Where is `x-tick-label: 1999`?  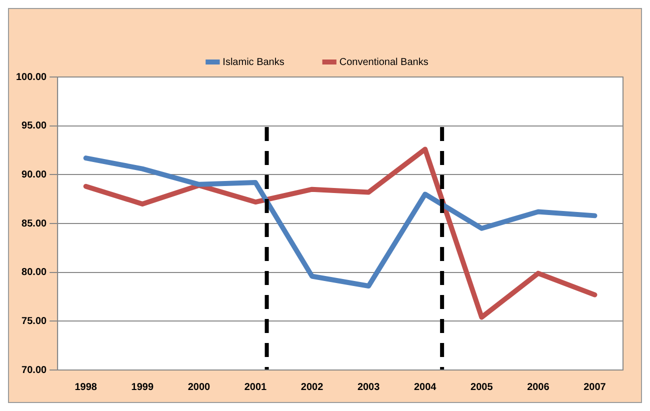
x-tick-label: 1999 is located at coordinates (142, 387).